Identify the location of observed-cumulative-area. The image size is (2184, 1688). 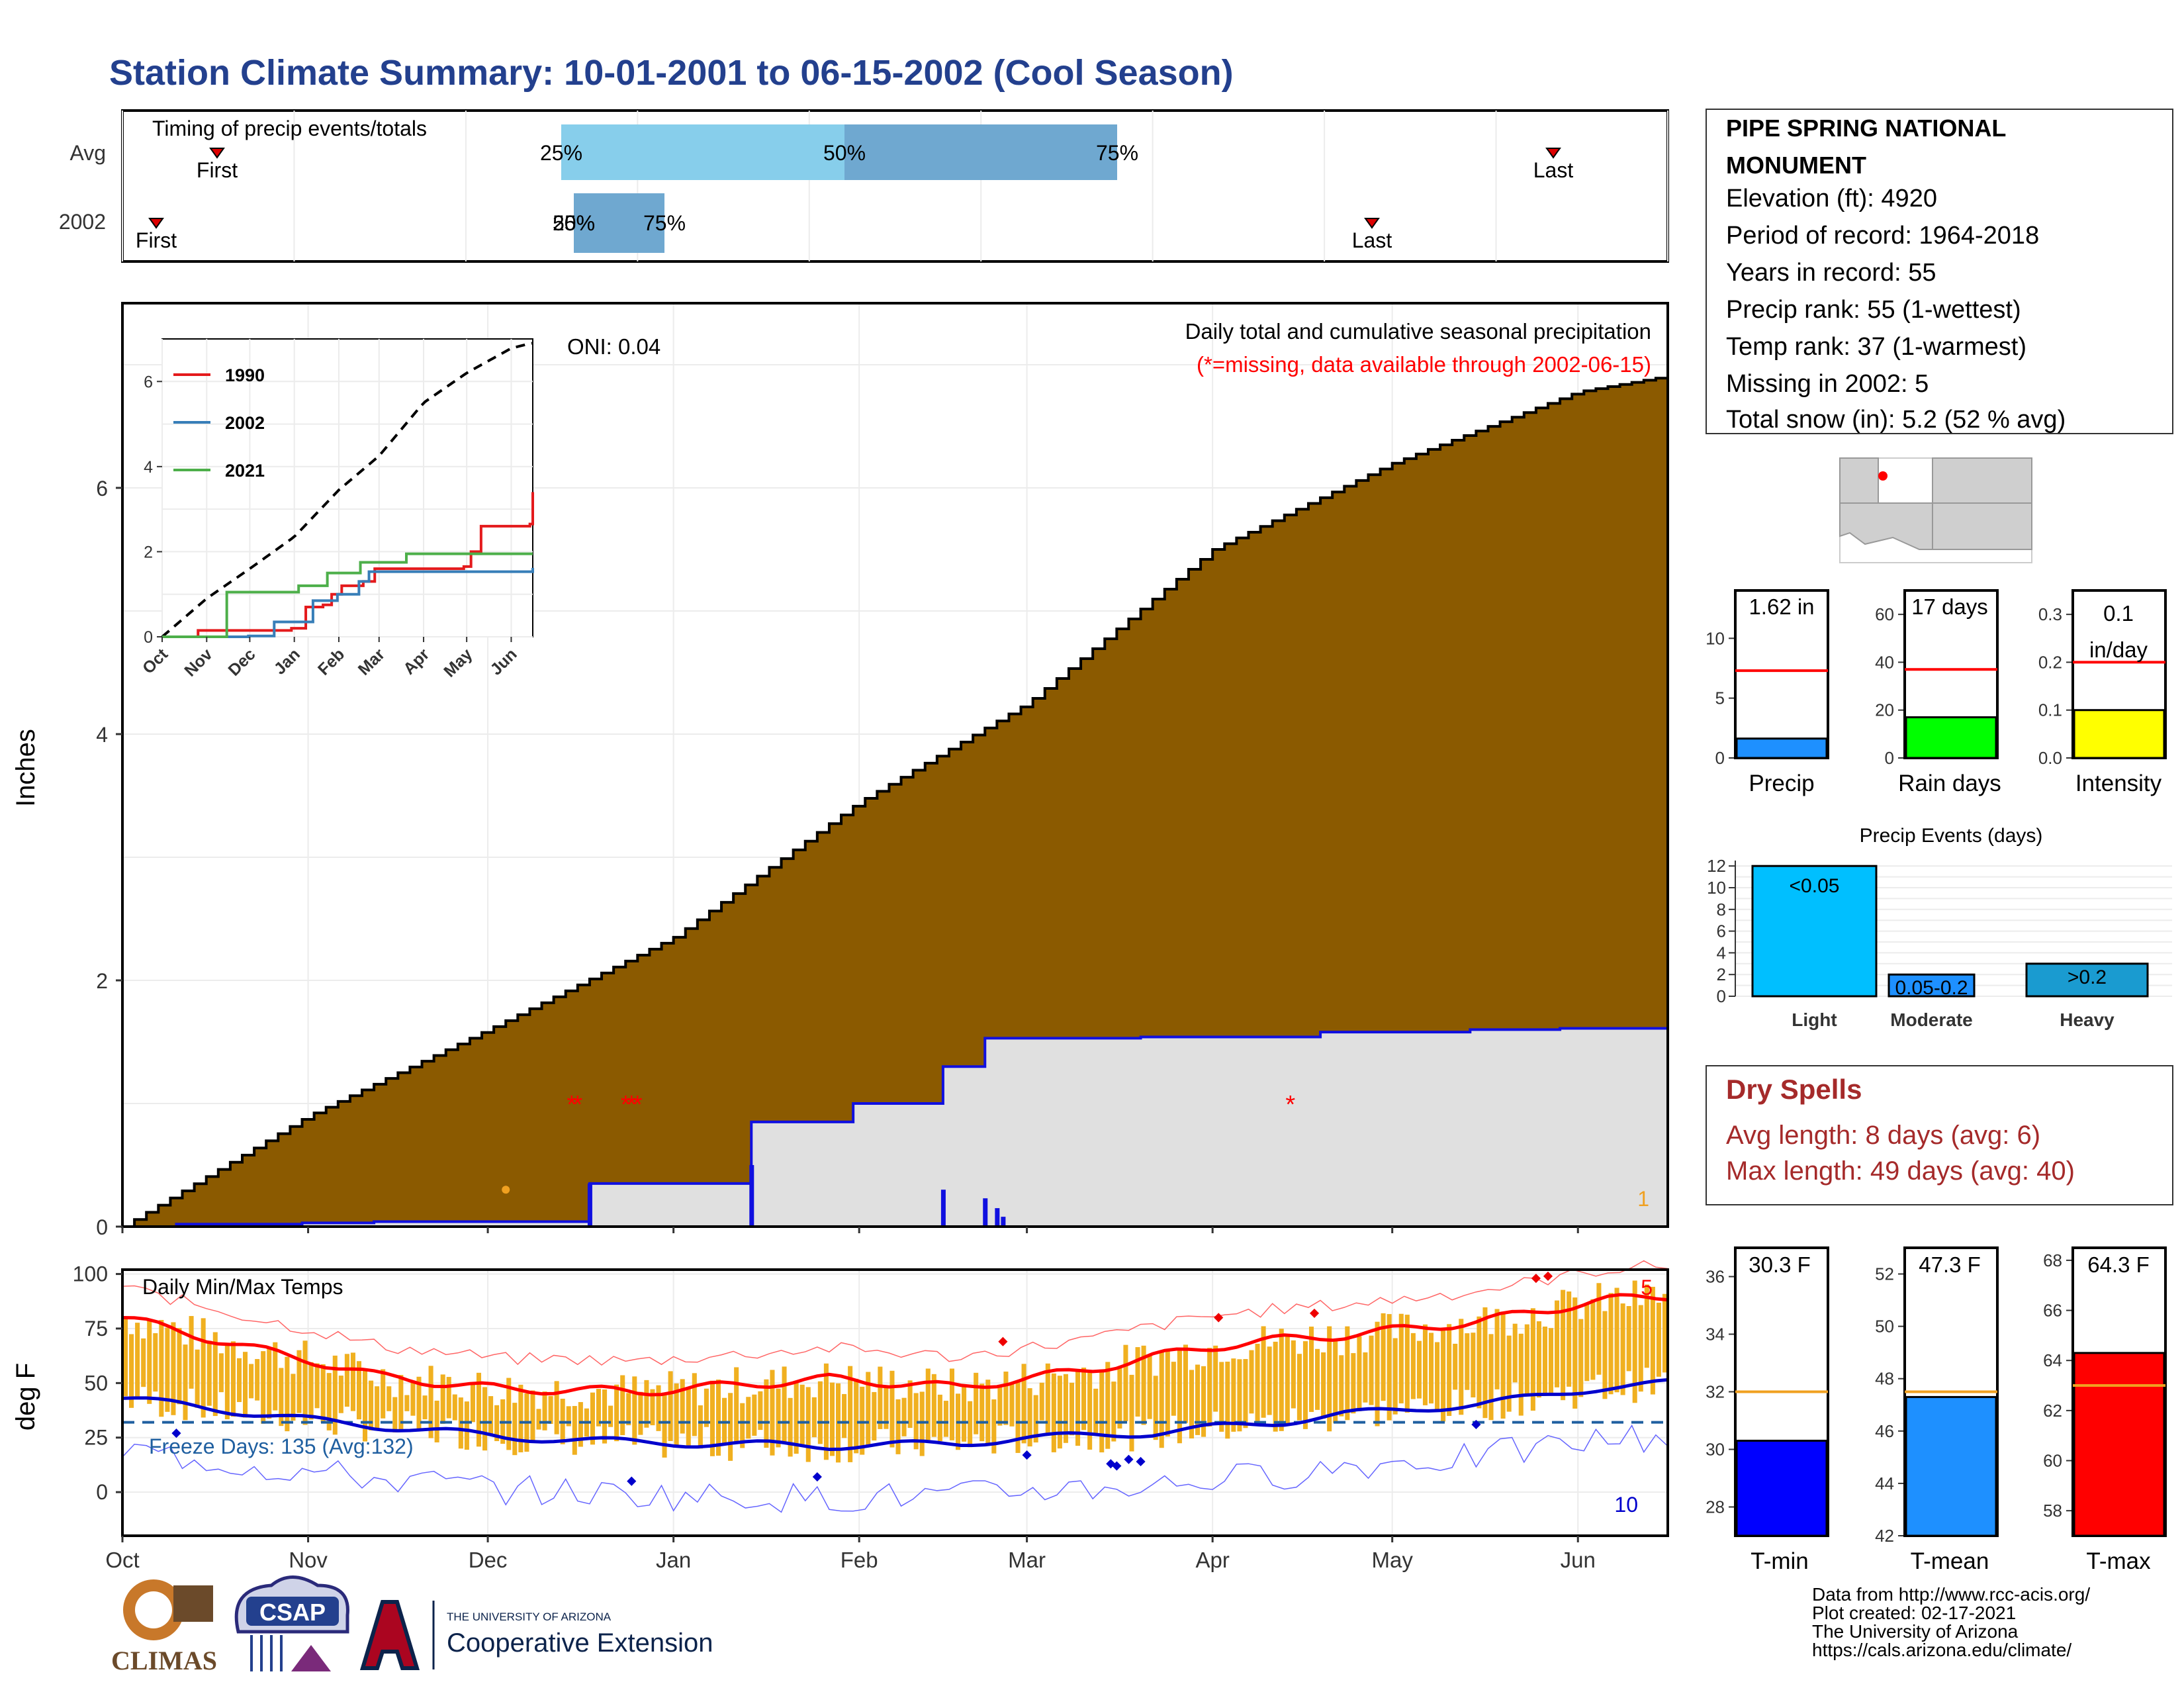
(895, 1127).